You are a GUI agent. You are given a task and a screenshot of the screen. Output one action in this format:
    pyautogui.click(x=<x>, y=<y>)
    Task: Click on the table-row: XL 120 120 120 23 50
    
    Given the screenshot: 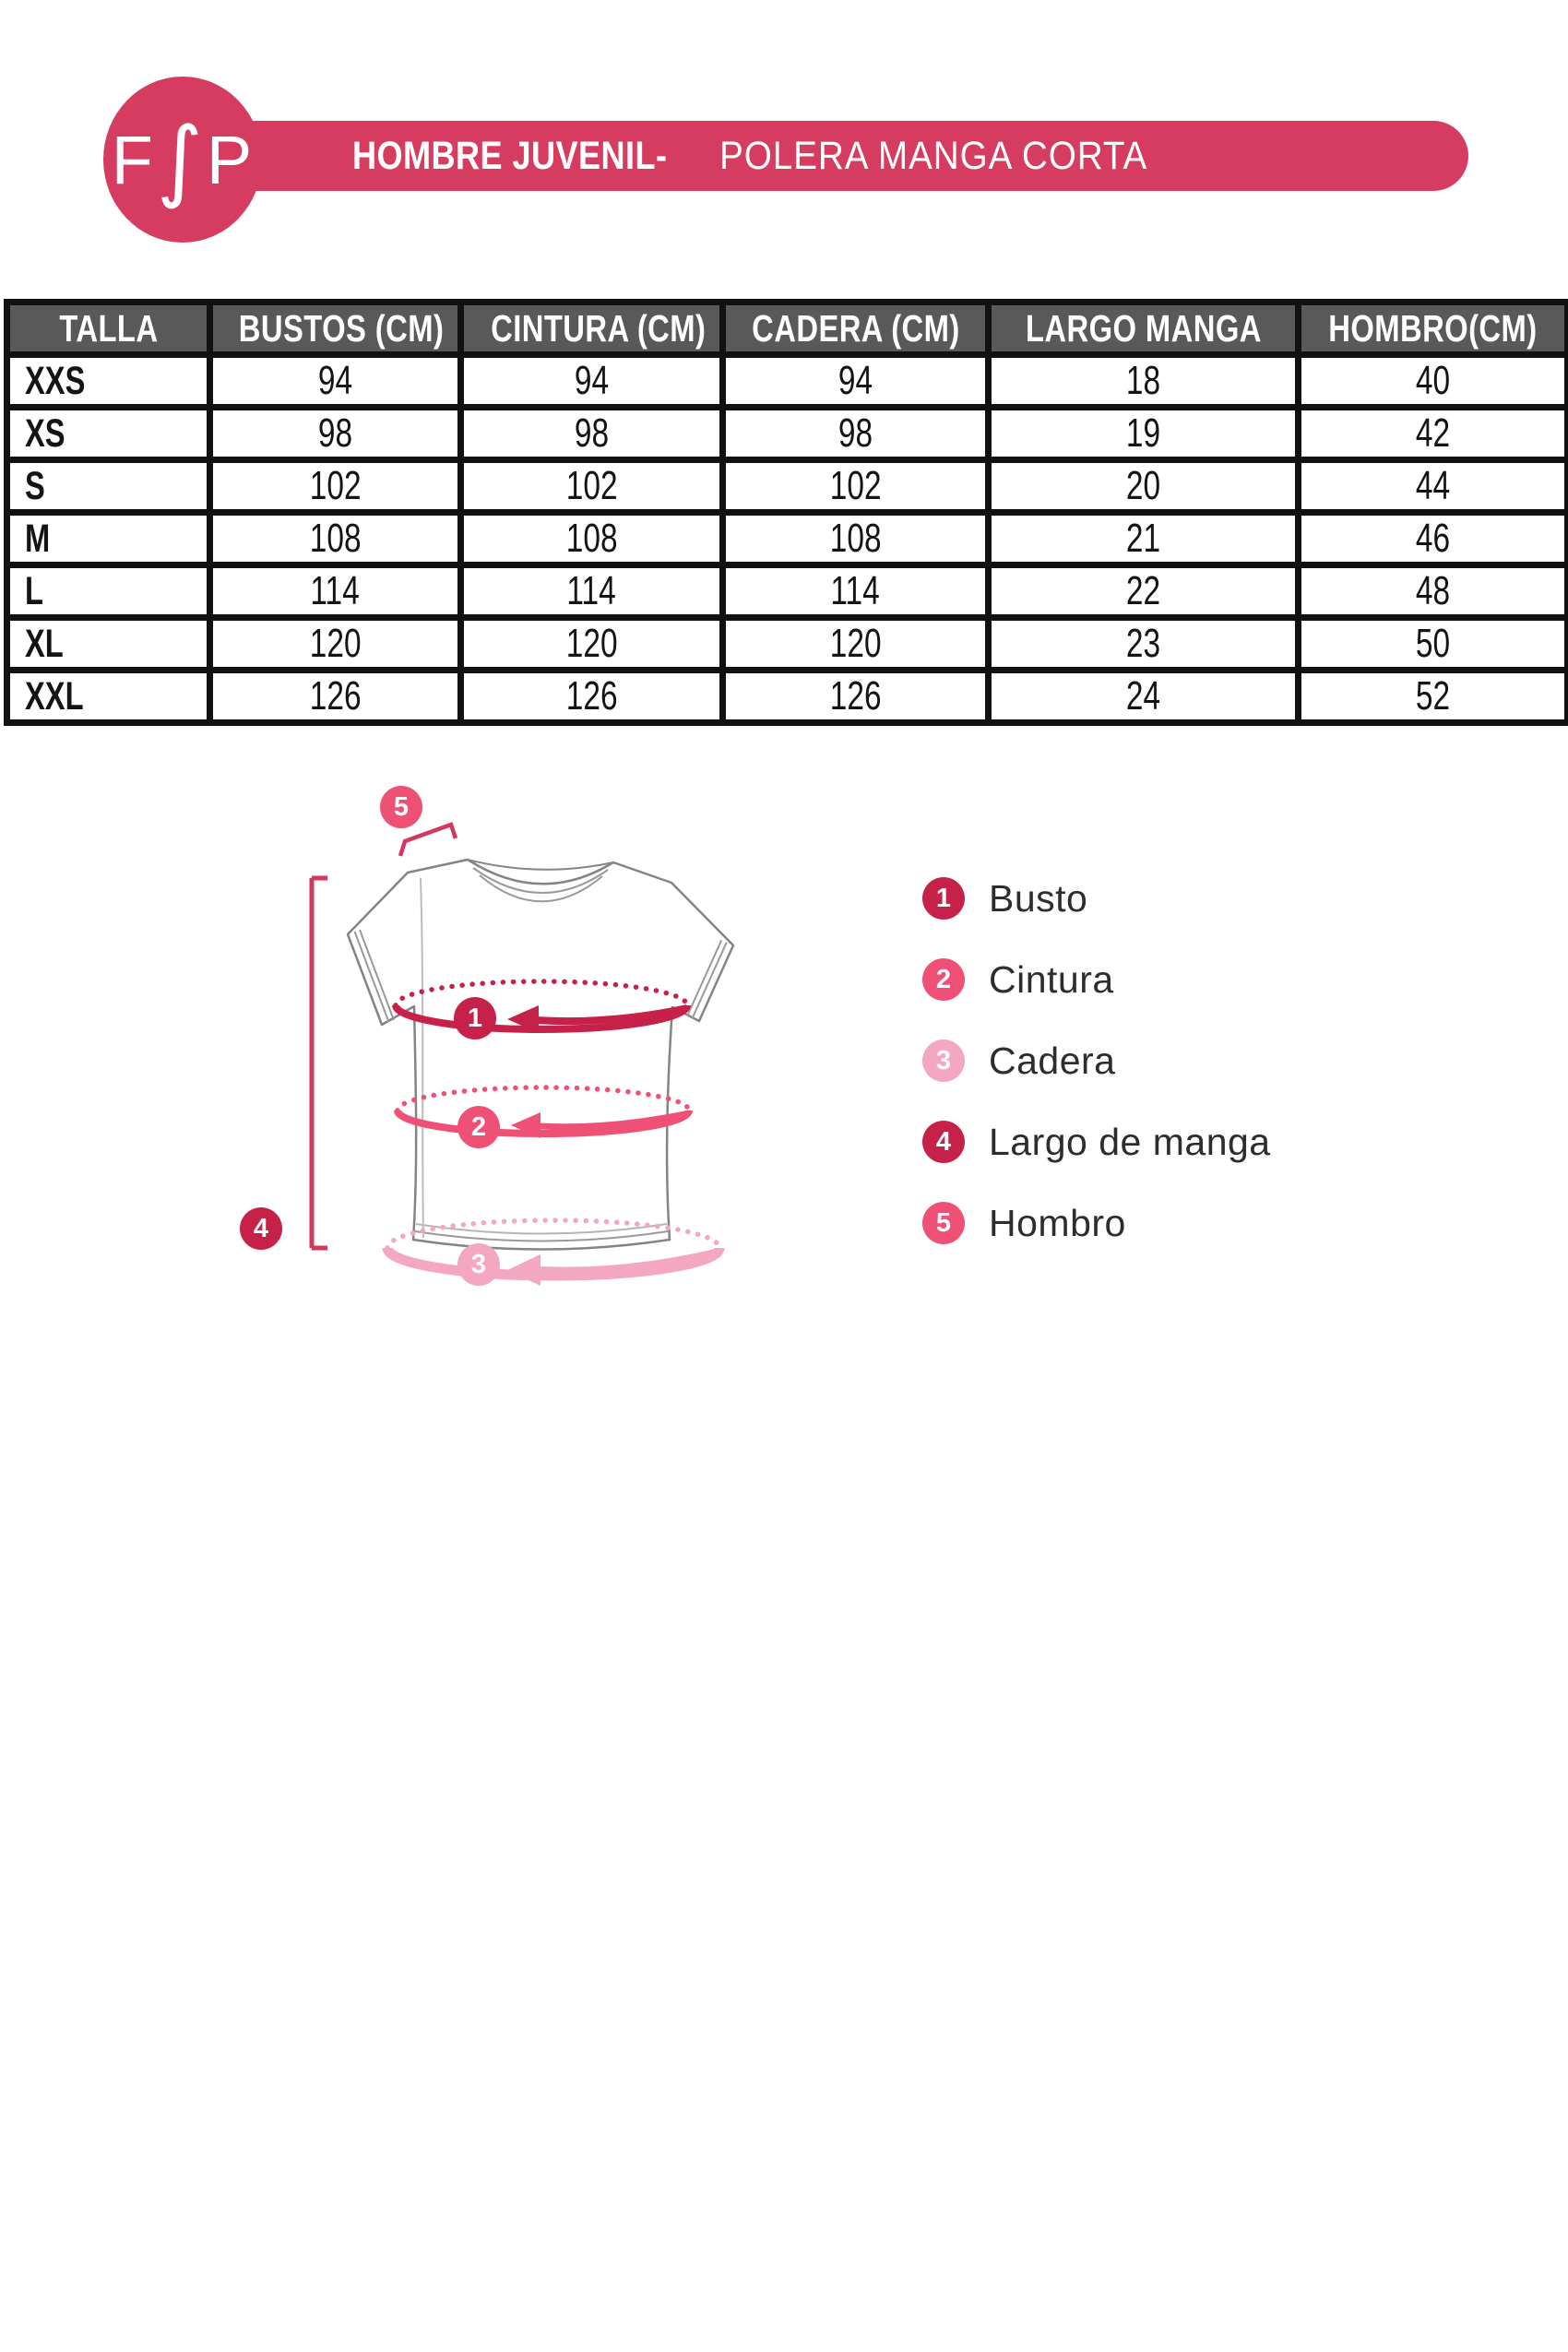 What is the action you would take?
    pyautogui.click(x=786, y=643)
    